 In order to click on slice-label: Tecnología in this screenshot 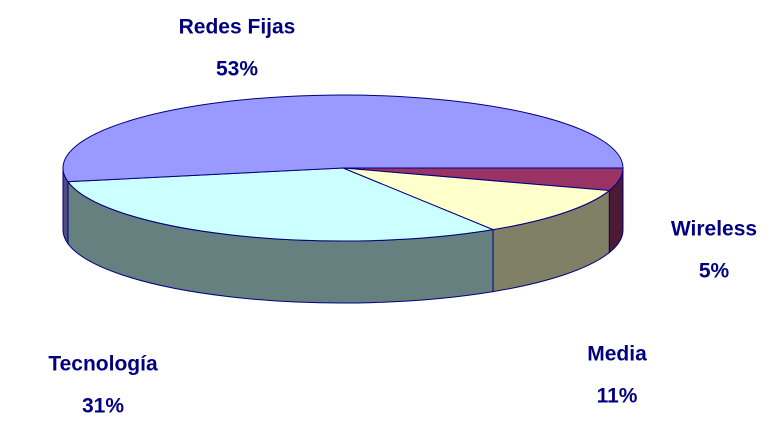, I will do `click(103, 364)`.